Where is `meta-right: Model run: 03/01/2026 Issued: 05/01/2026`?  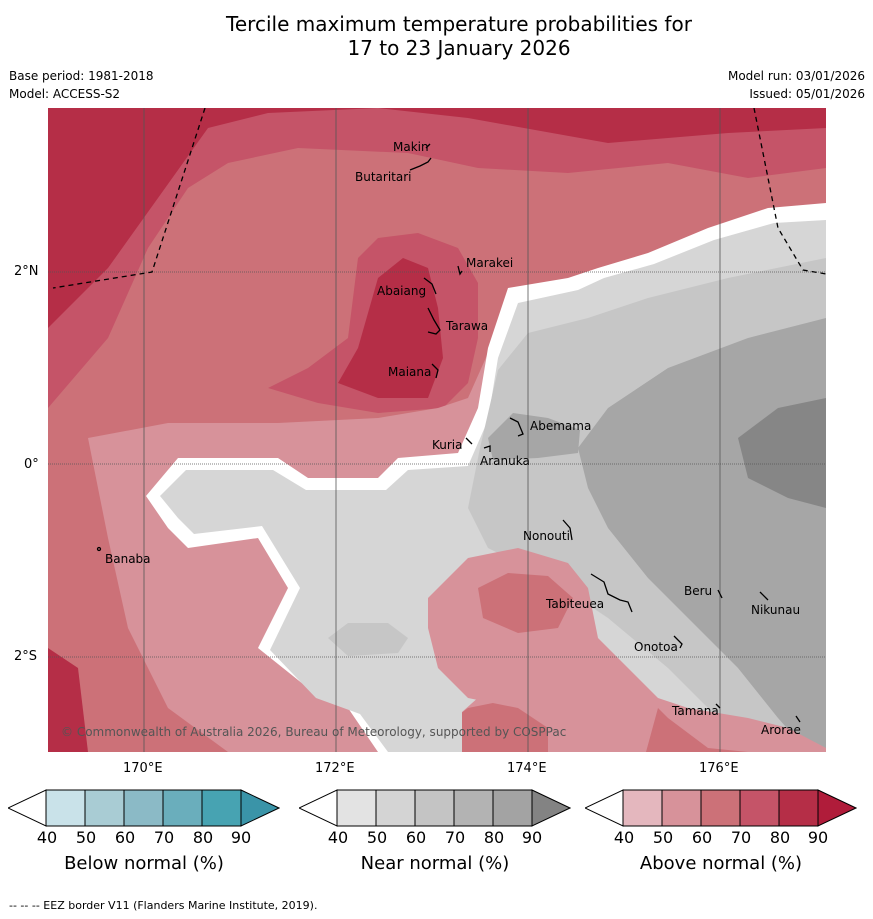 meta-right: Model run: 03/01/2026 Issued: 05/01/2026 is located at coordinates (796, 85).